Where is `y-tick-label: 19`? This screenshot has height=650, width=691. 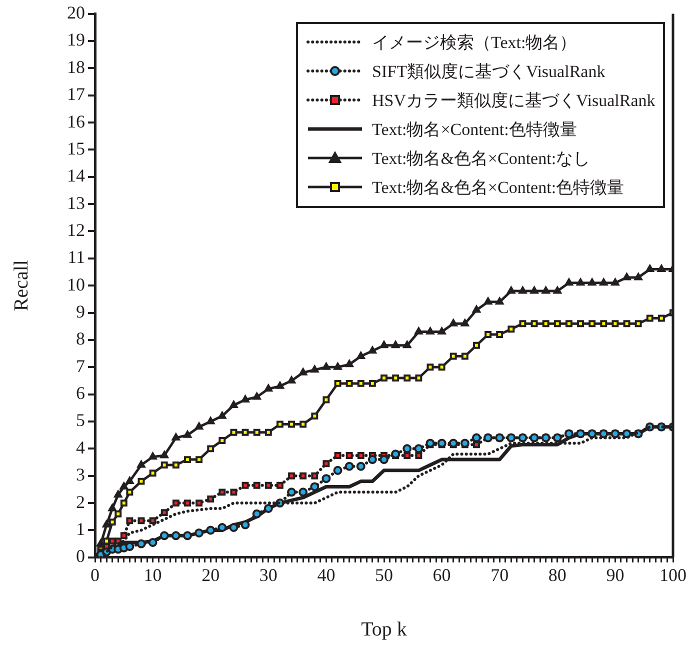
y-tick-label: 19 is located at coordinates (76, 40).